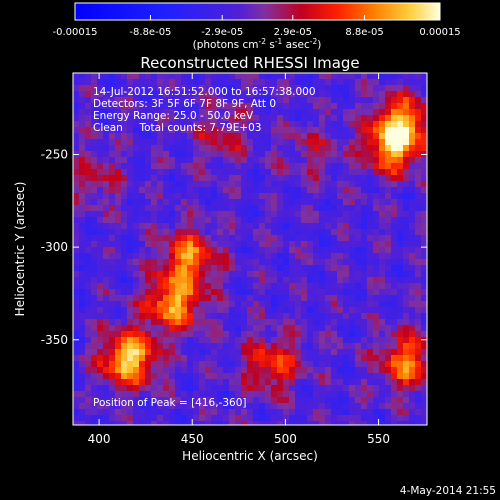  Describe the element at coordinates (222, 32) in the screenshot. I see `colorbar-tick-label: -2.9e-05` at that location.